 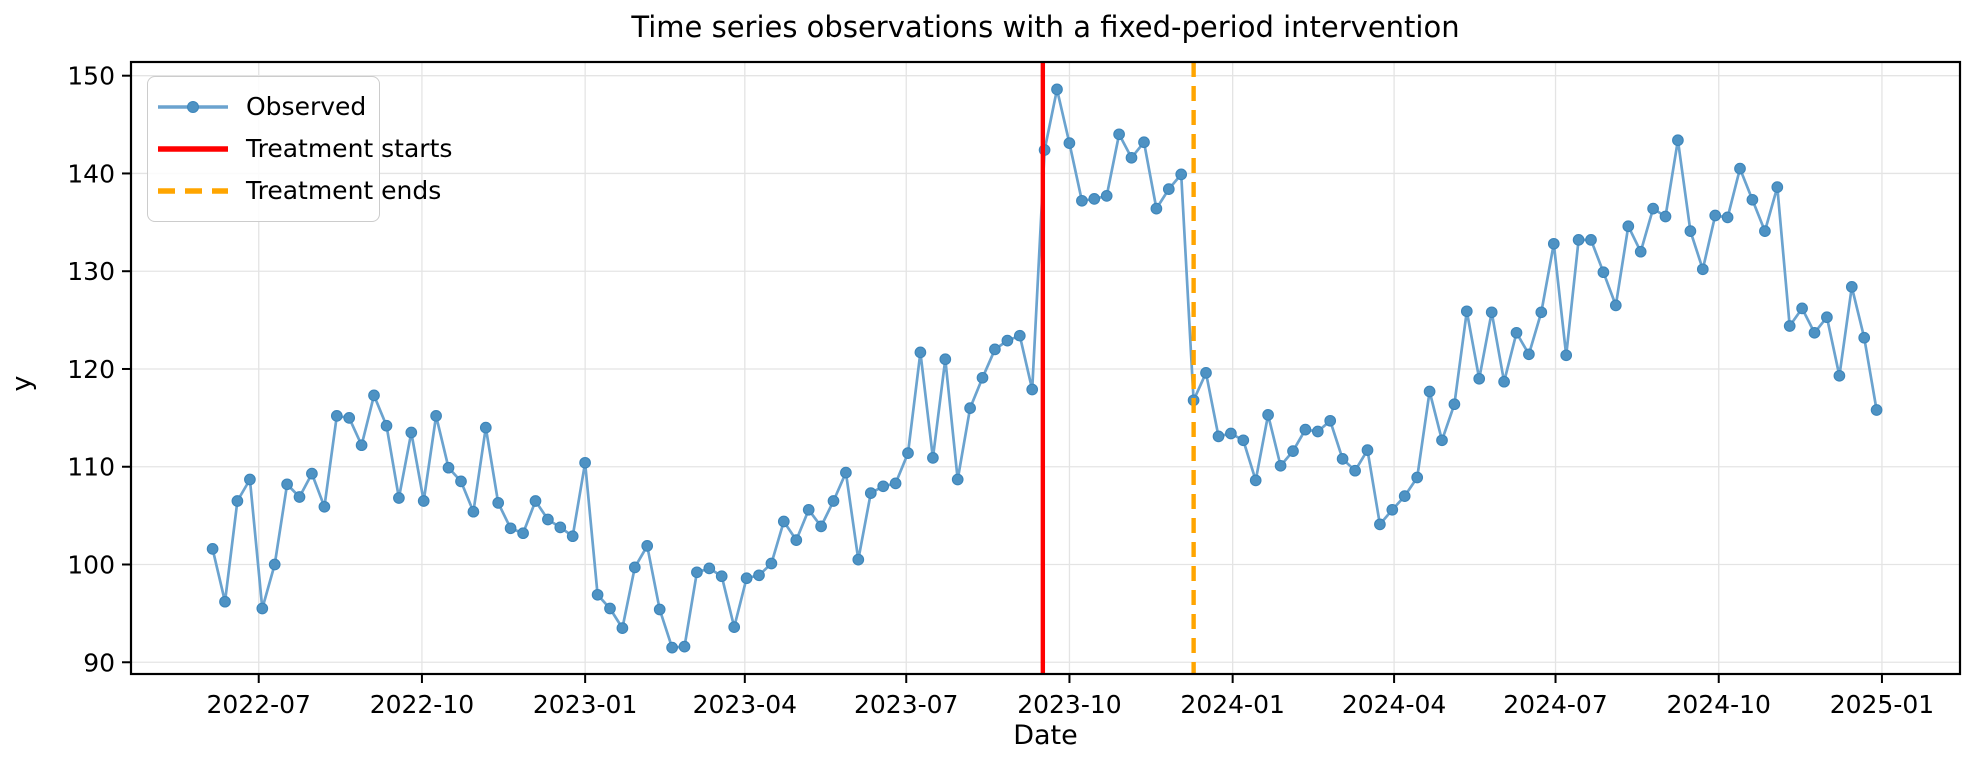 What do you see at coordinates (1555, 704) in the screenshot?
I see `x-tick-label: 2024-07` at bounding box center [1555, 704].